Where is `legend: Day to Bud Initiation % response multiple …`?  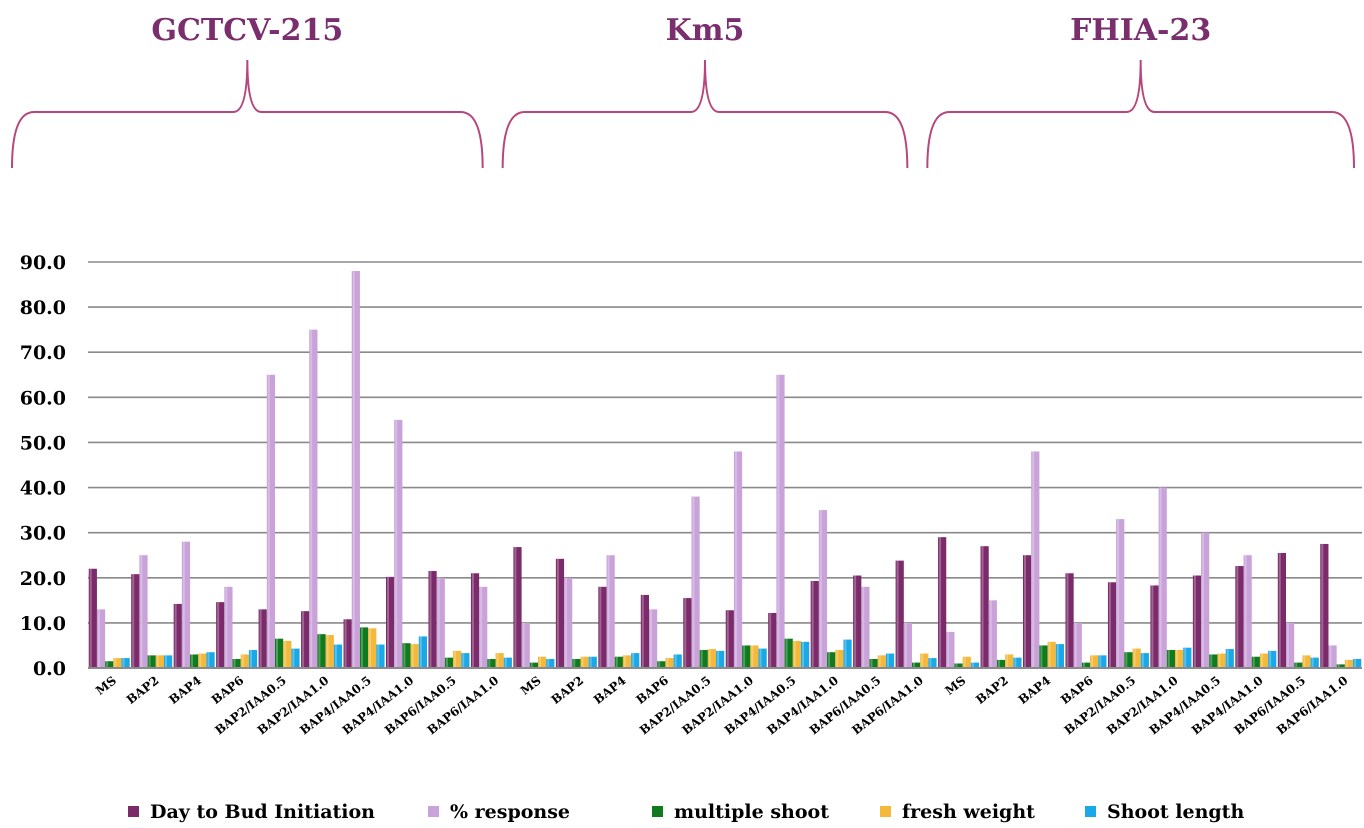 legend: Day to Bud Initiation % response multiple … is located at coordinates (686, 812).